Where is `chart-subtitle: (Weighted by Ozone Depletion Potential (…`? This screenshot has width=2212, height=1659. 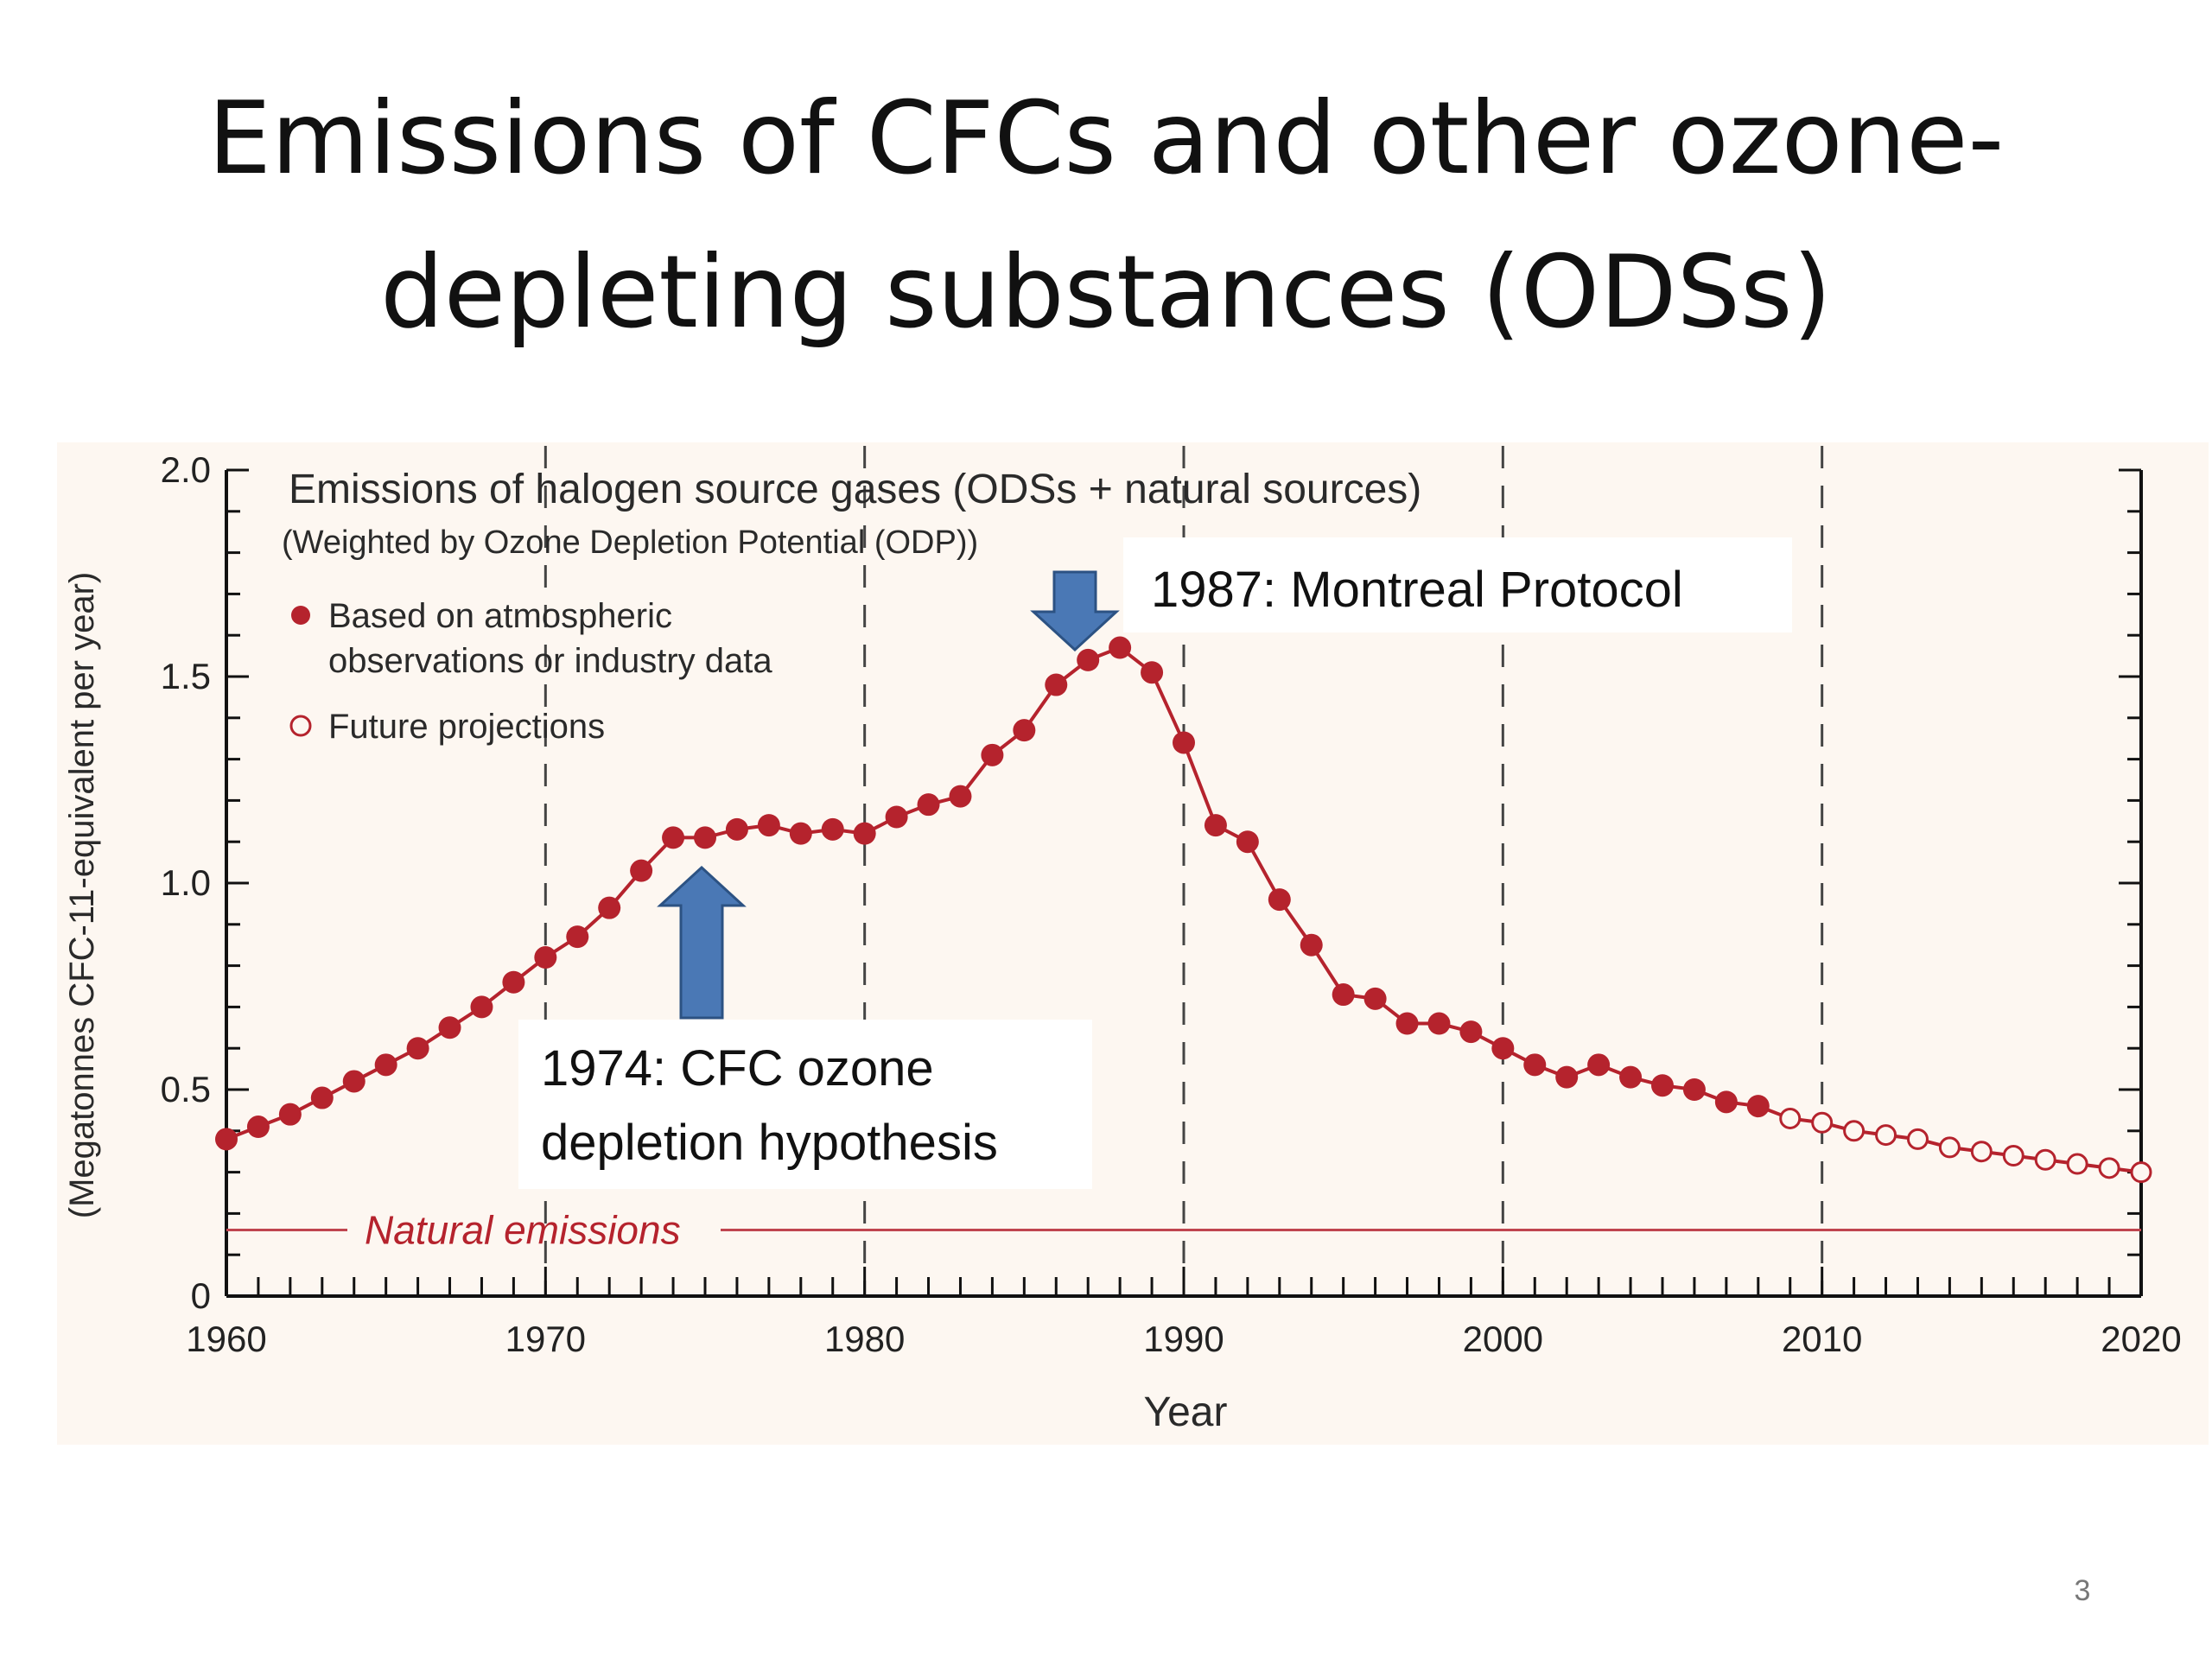 chart-subtitle: (Weighted by Ozone Depletion Potential (… is located at coordinates (630, 542).